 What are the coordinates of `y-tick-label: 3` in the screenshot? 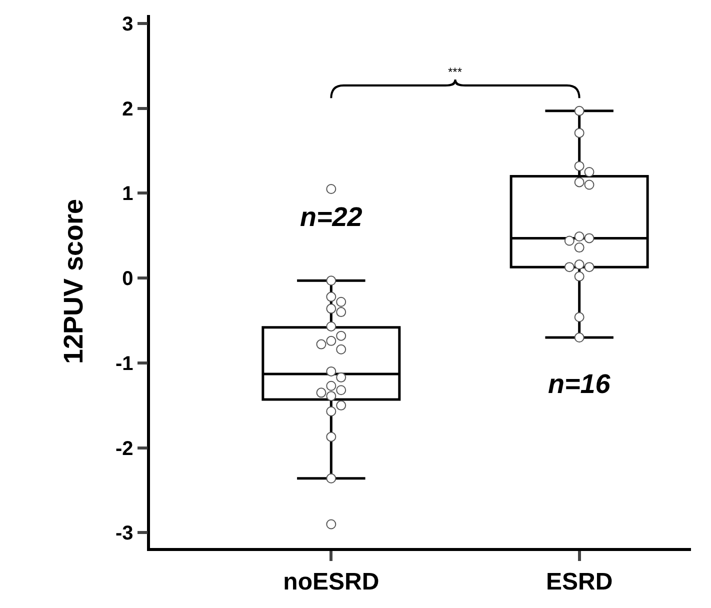 It's located at (128, 24).